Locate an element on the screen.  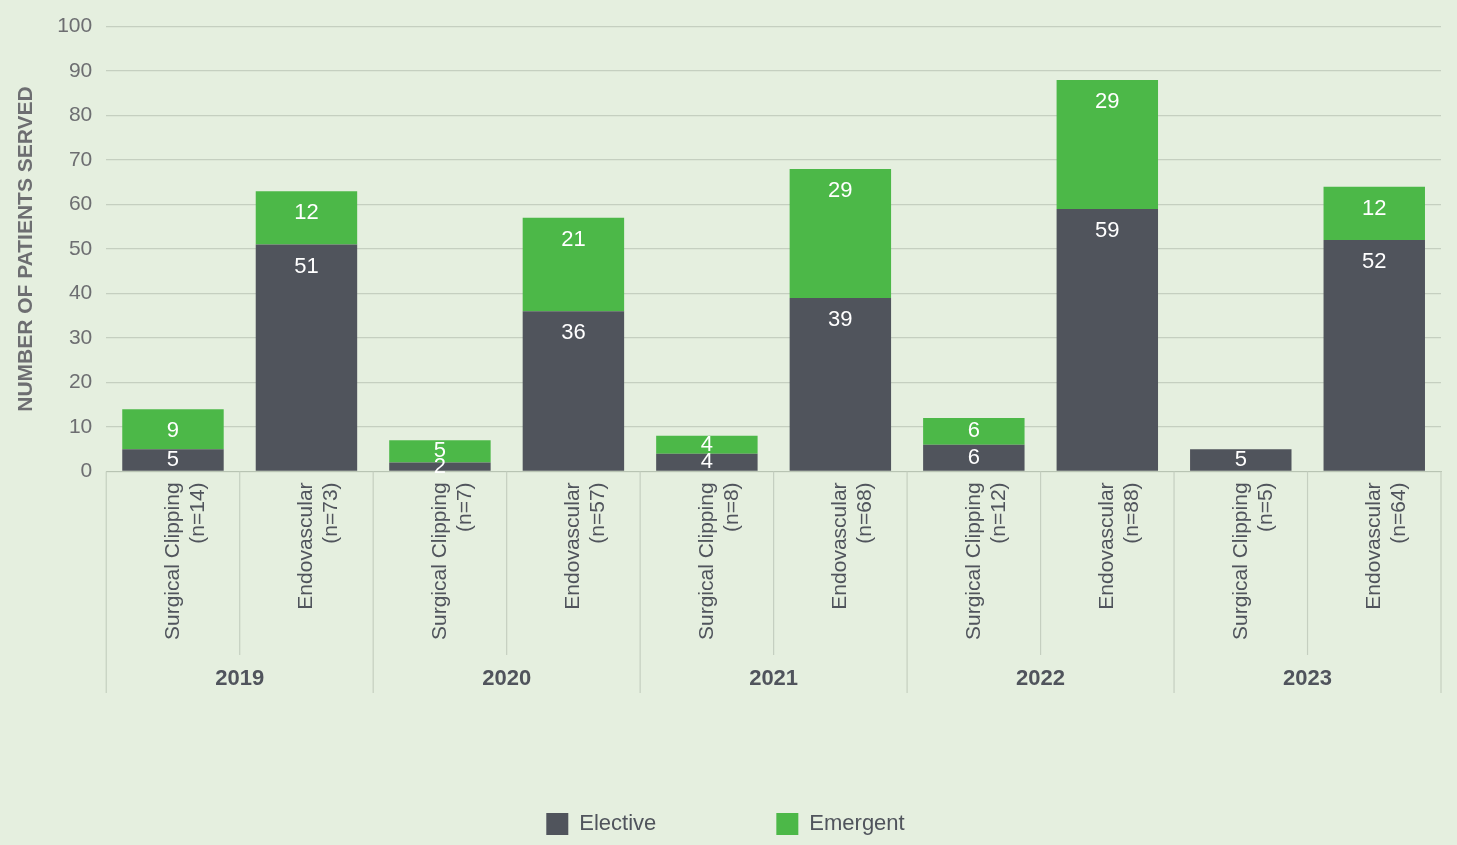
y-tick-label: 50 is located at coordinates (80, 247).